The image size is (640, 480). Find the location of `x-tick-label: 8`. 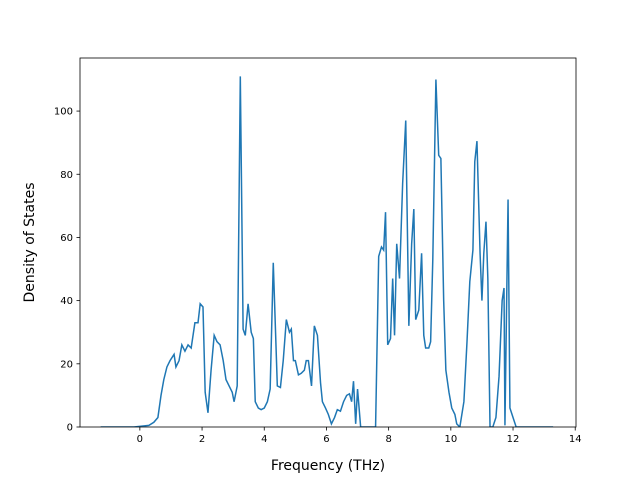

x-tick-label: 8 is located at coordinates (388, 439).